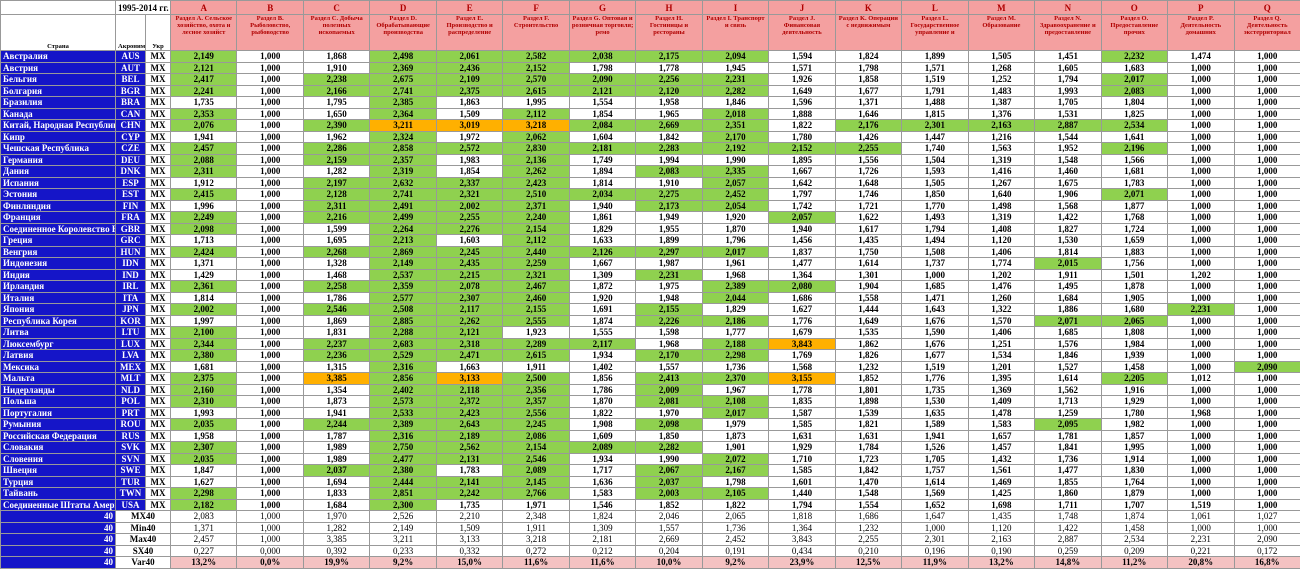  I want to click on value-cell: 2,371, so click(536, 205).